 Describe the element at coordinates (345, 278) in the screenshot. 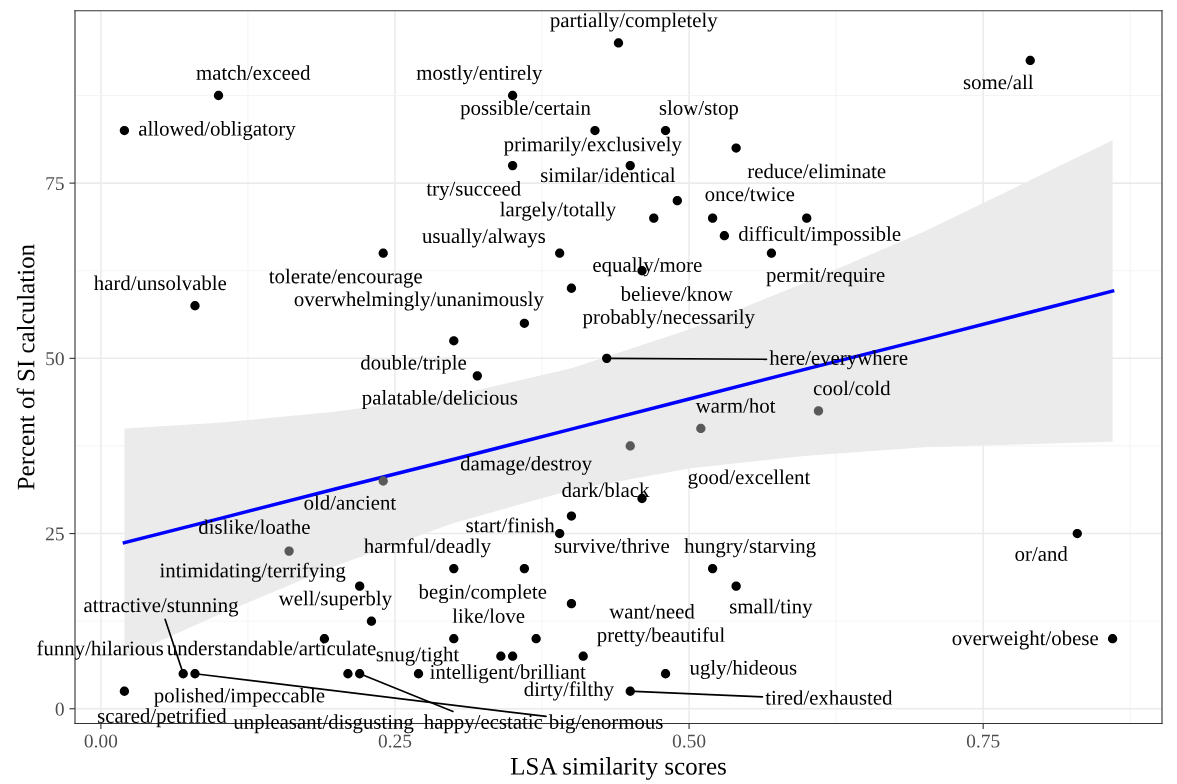

I see `annotation: tolerate/encourage` at that location.